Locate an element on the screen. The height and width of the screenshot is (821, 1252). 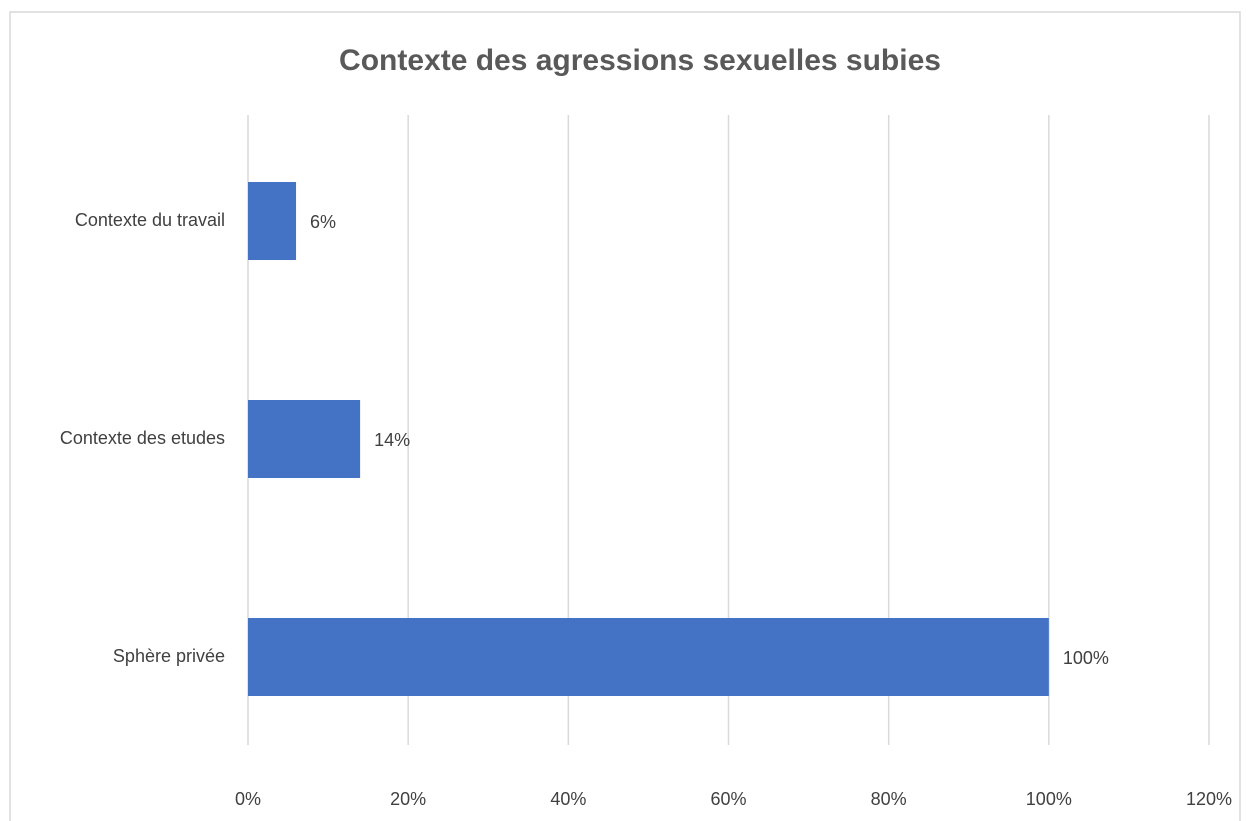
y-tick-label: Contexte des etudes is located at coordinates (142, 438).